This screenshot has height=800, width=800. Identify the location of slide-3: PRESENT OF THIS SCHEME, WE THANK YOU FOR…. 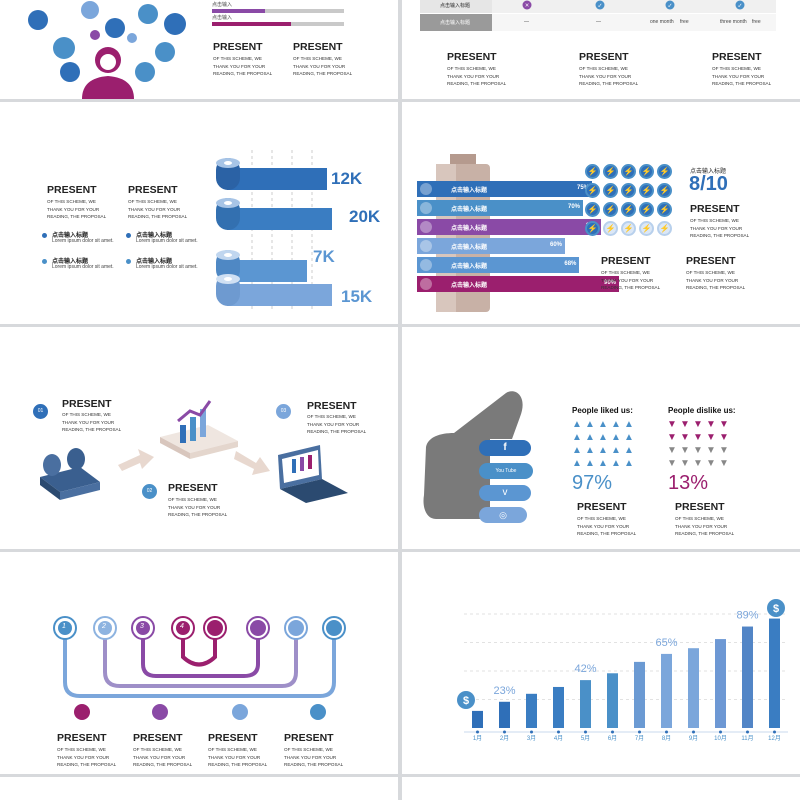
(199, 213).